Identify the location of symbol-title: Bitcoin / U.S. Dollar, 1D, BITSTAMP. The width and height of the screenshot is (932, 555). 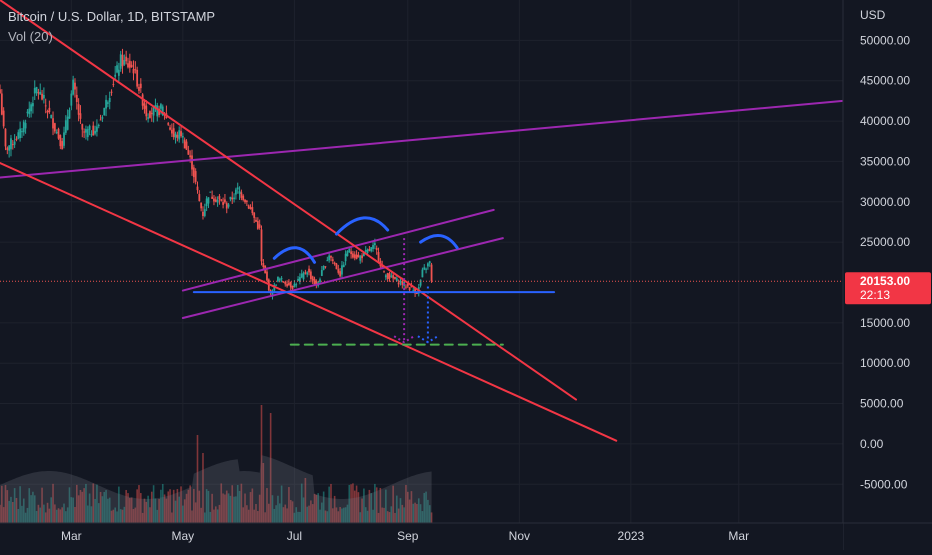
(112, 16).